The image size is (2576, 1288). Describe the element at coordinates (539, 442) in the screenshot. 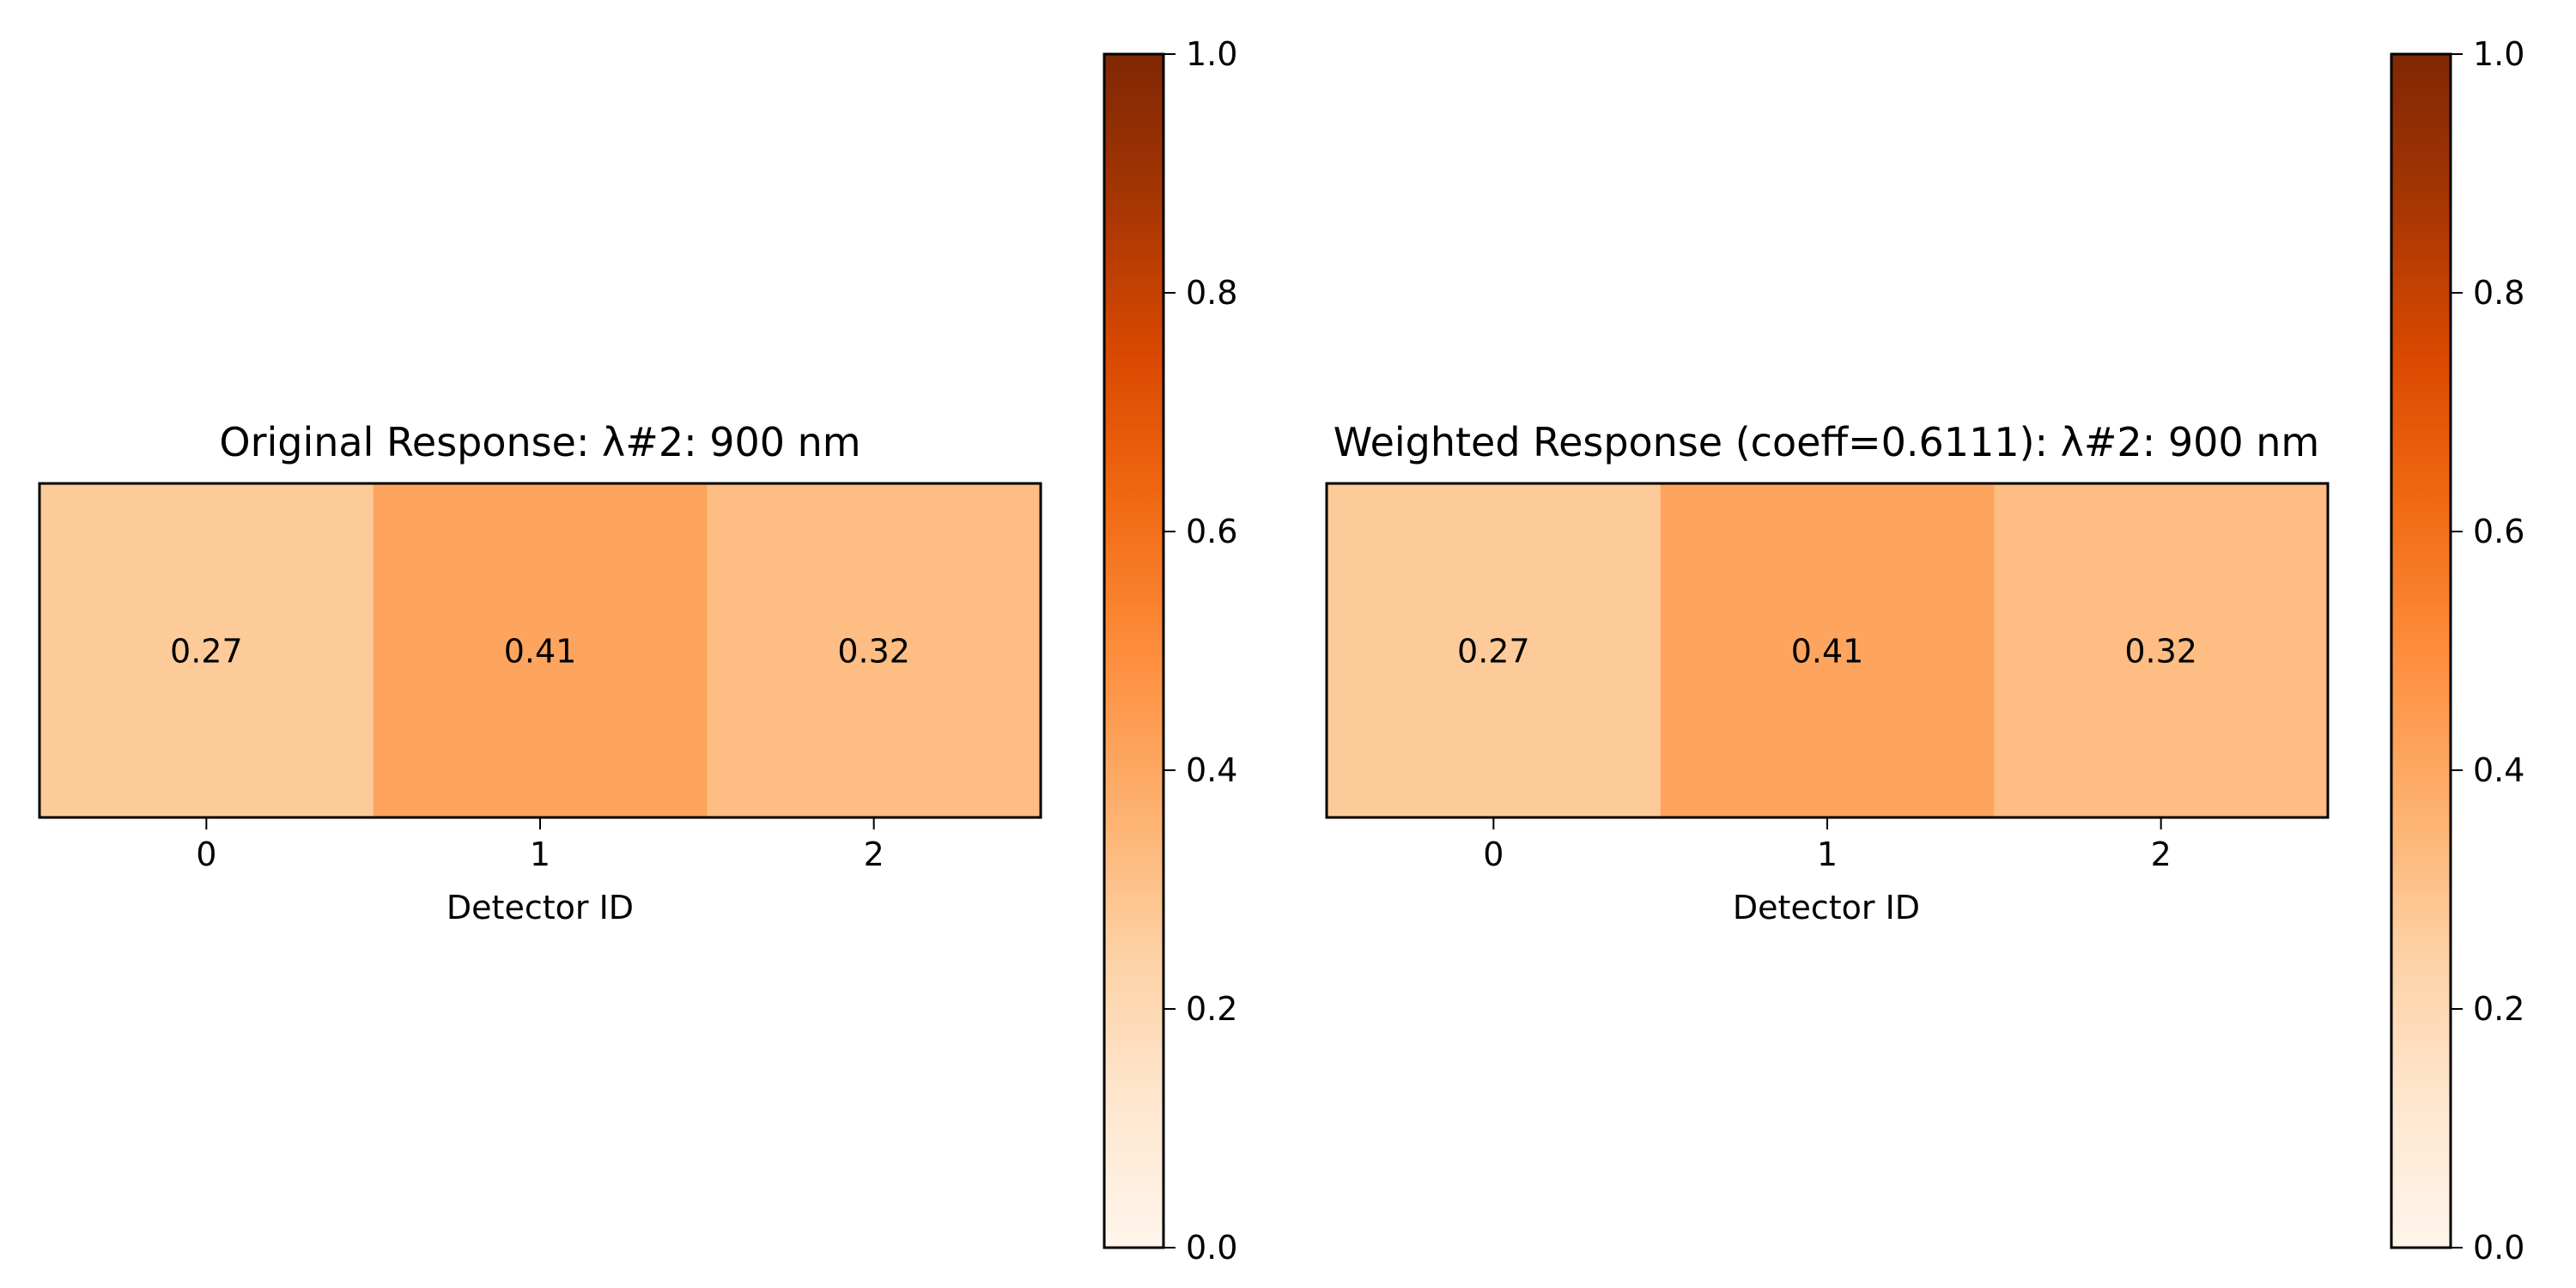

I see `chart-title: Original Response: λ#2: 900 nm` at that location.